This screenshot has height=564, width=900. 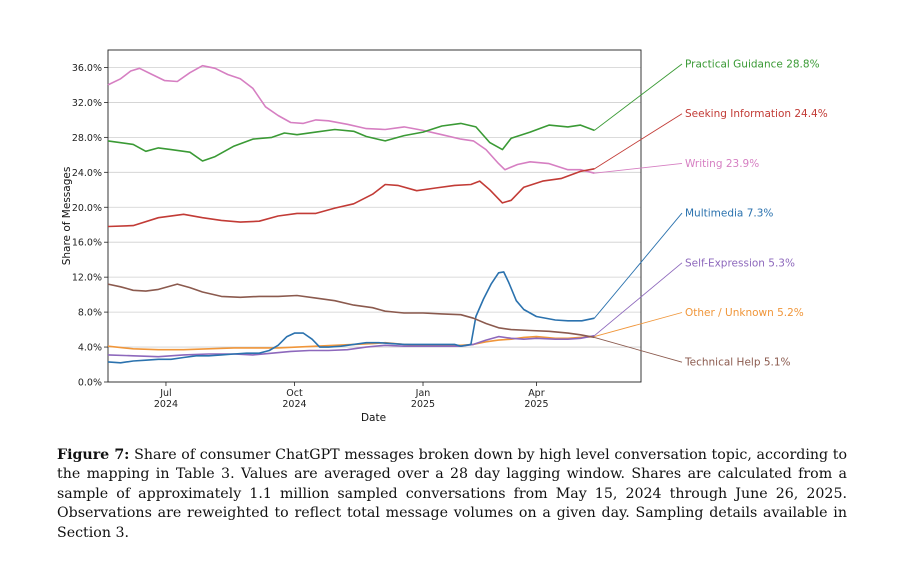 I want to click on legend-label-self-expression: Self-Expression 5.3%, so click(x=740, y=263).